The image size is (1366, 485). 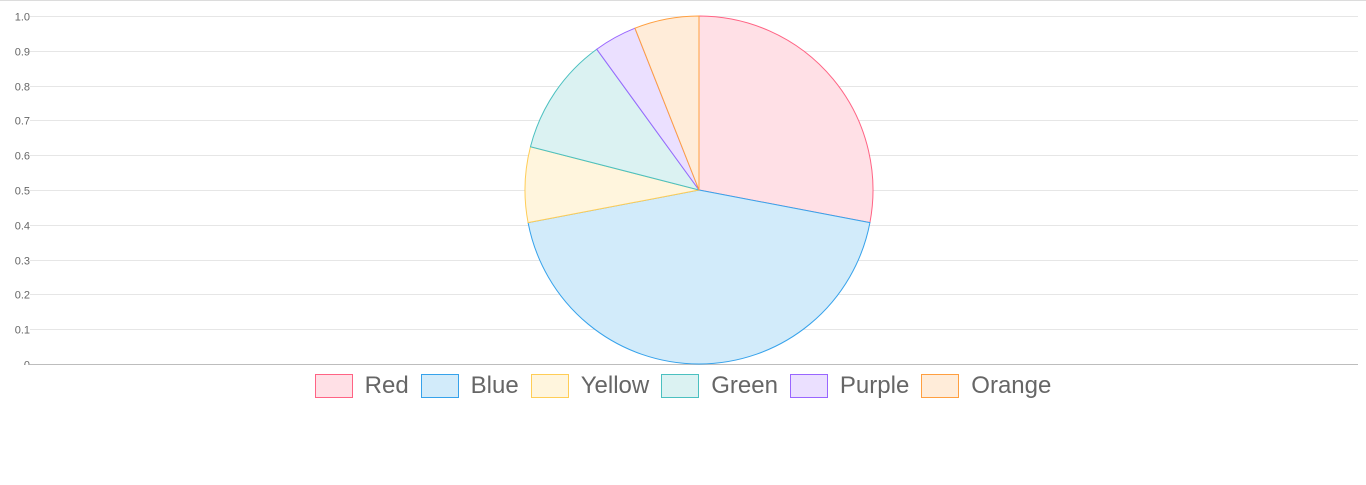 I want to click on legend-label: Orange, so click(x=1011, y=385).